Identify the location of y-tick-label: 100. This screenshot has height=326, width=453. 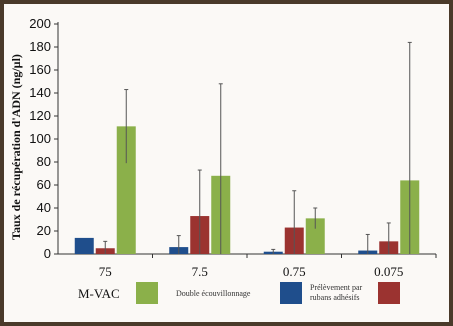
(40, 138).